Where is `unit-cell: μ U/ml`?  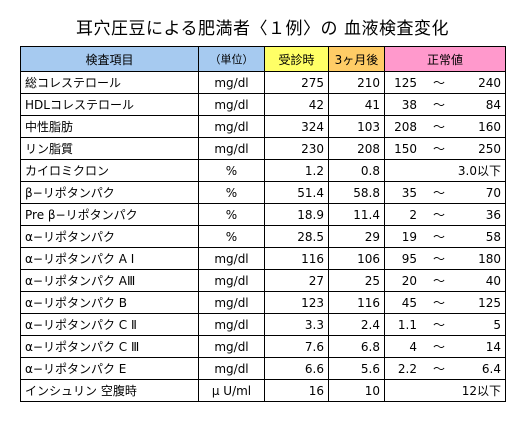 unit-cell: μ U/ml is located at coordinates (231, 390).